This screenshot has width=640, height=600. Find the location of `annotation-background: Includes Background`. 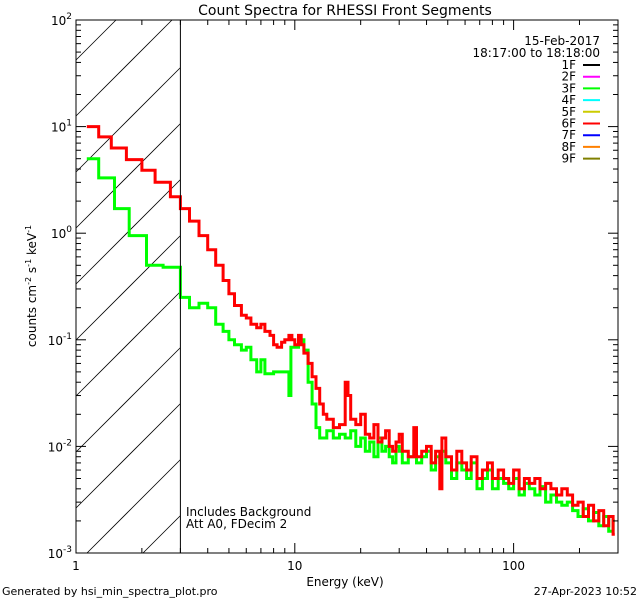

annotation-background: Includes Background is located at coordinates (248, 512).